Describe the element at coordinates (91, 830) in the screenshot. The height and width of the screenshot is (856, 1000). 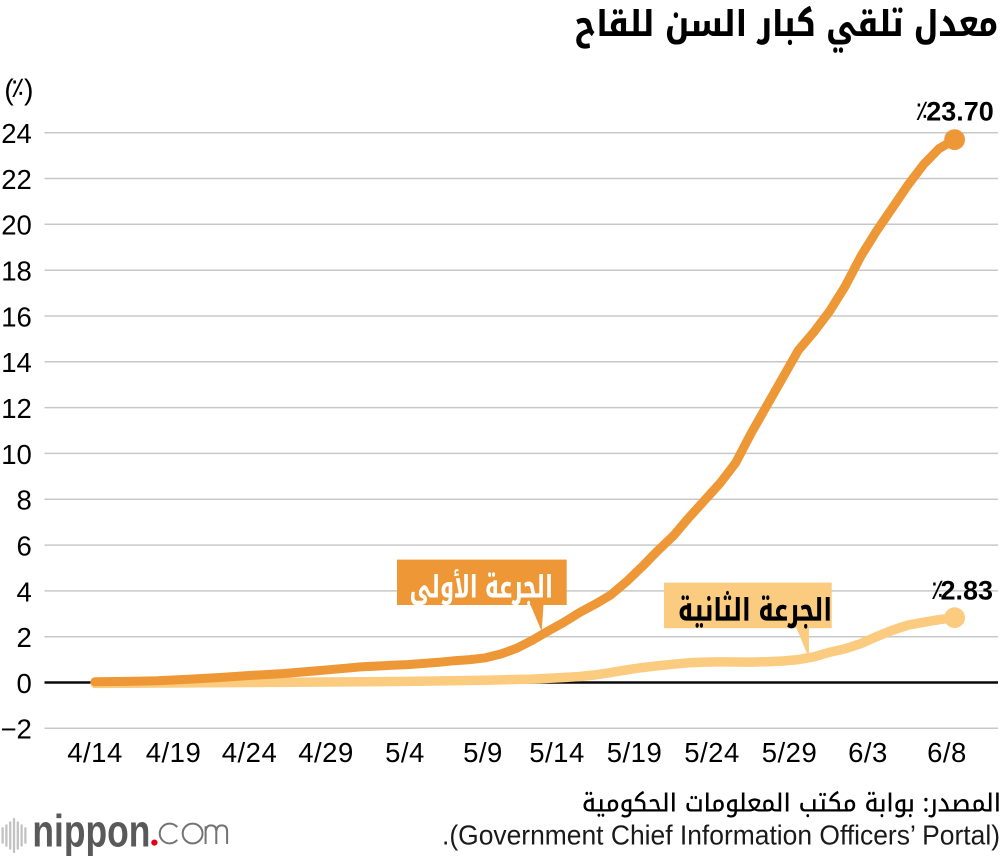
I see `svg-text: nippon` at that location.